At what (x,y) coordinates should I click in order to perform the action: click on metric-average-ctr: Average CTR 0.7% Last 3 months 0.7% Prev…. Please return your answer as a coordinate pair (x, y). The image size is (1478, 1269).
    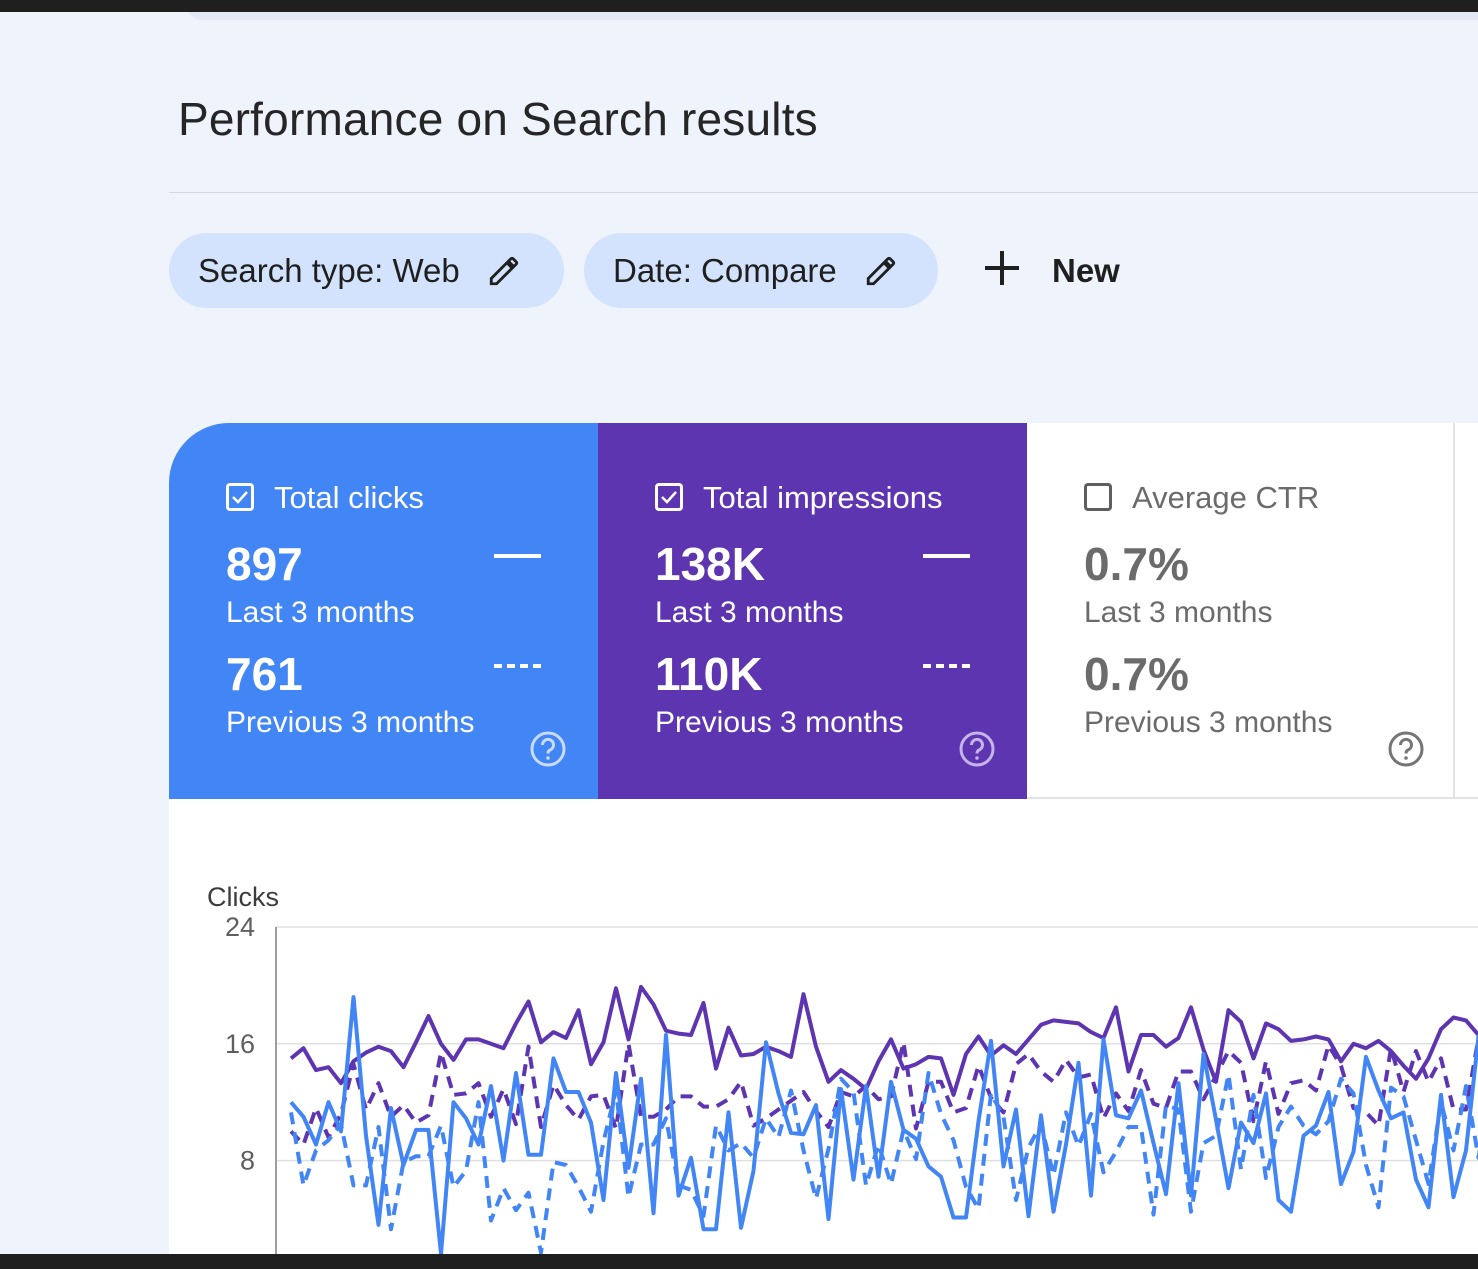
    Looking at the image, I should click on (1241, 611).